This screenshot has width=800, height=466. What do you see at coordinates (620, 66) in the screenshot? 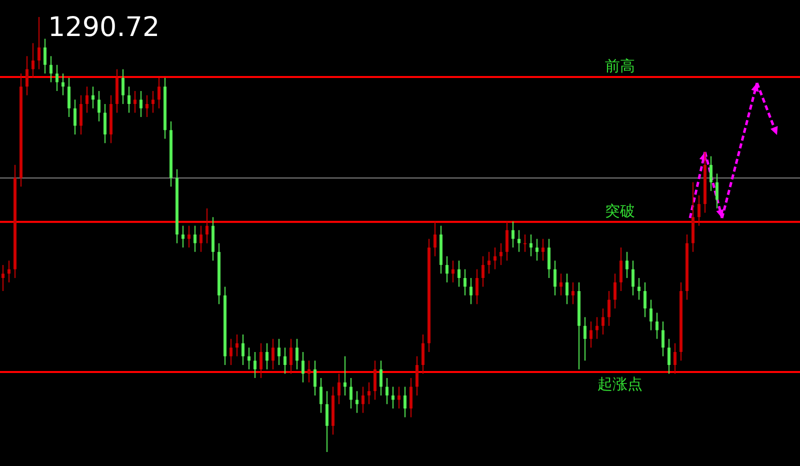
I see `ref-line-label: 前高` at bounding box center [620, 66].